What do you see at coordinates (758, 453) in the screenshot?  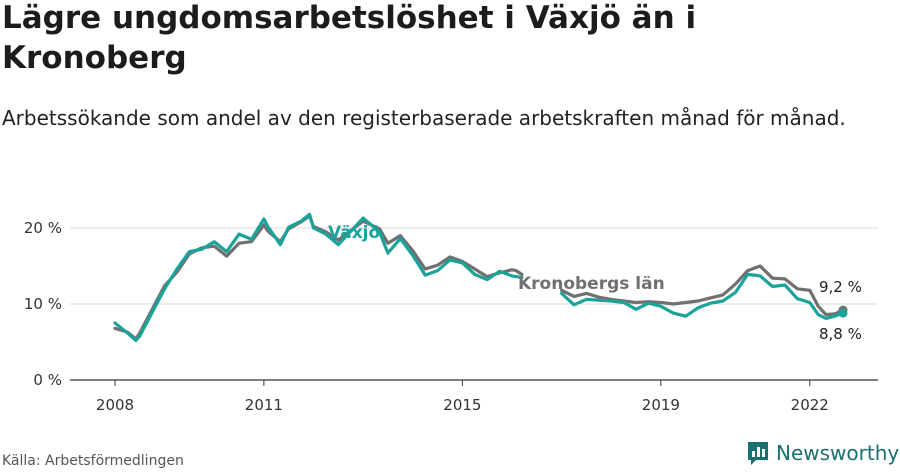 I see `newsworthy-logo-icon` at bounding box center [758, 453].